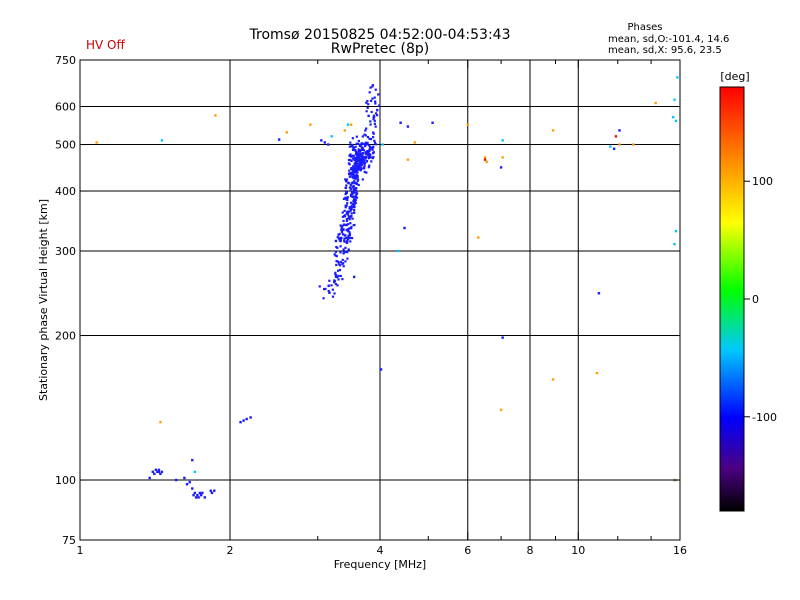  Describe the element at coordinates (380, 49) in the screenshot. I see `chart-subtitle: RwPretec (8p)` at that location.